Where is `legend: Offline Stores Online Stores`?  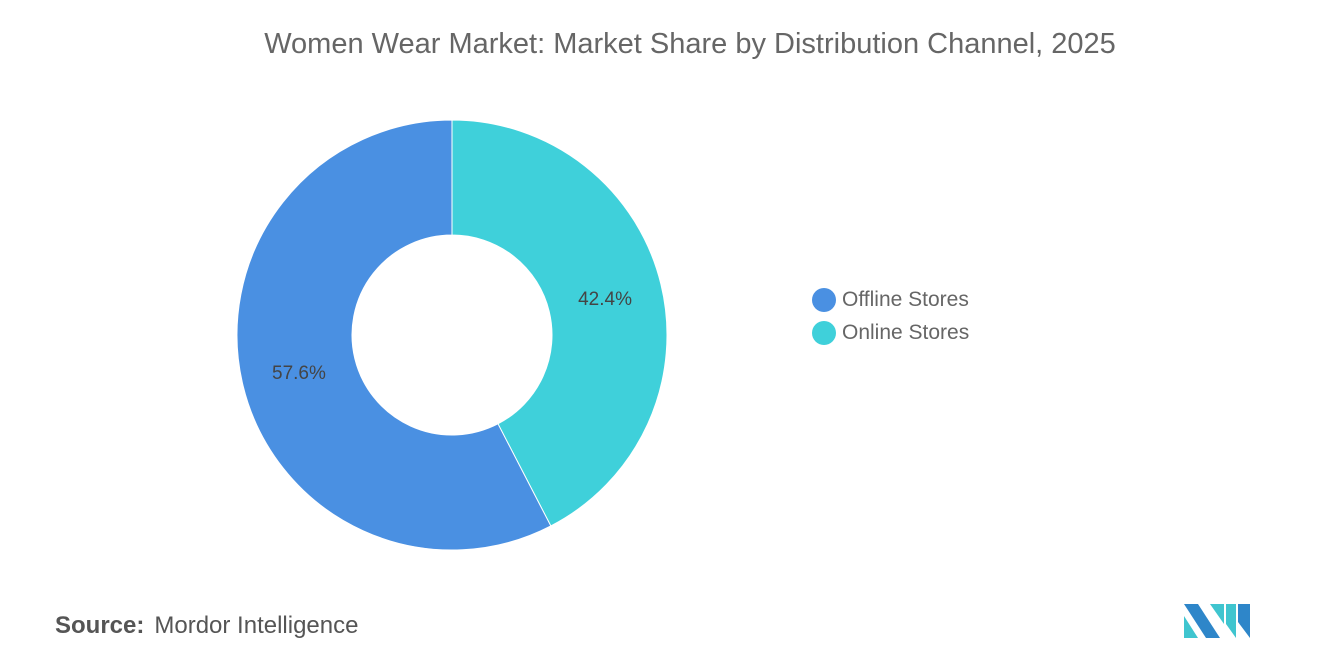
legend: Offline Stores Online Stores is located at coordinates (890, 316).